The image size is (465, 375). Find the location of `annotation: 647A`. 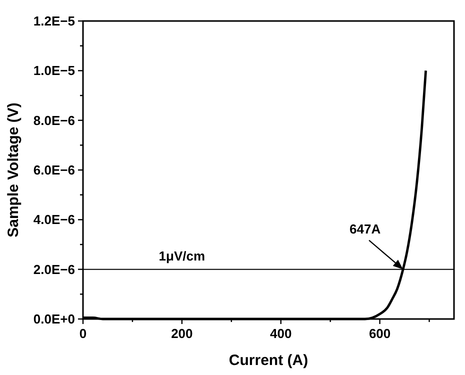

annotation: 647A is located at coordinates (366, 228).